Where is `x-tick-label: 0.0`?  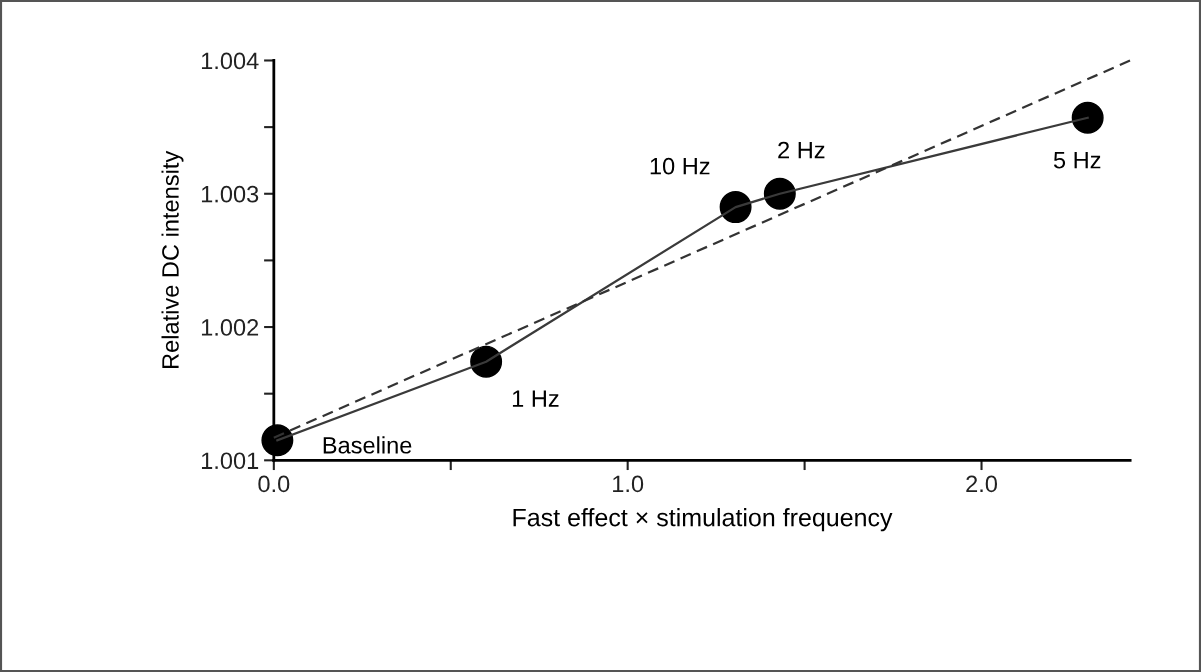
x-tick-label: 0.0 is located at coordinates (274, 484).